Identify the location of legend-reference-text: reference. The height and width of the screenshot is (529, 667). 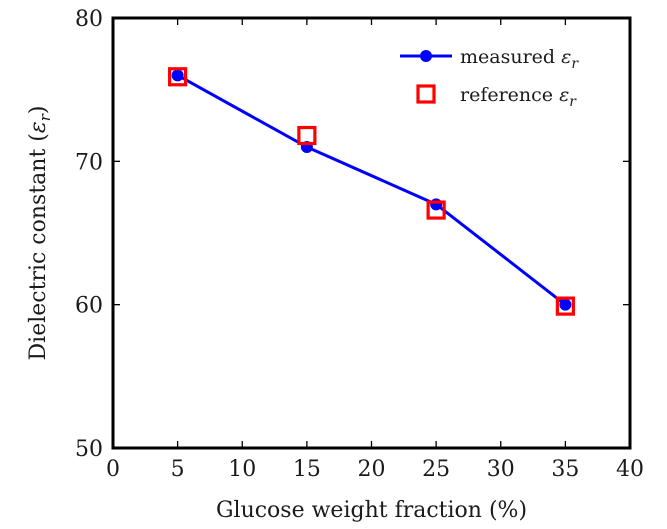
(509, 95).